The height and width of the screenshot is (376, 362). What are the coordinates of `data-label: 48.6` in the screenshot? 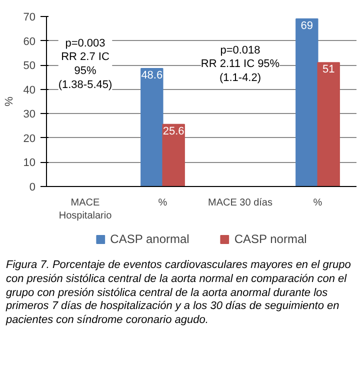 It's located at (152, 75).